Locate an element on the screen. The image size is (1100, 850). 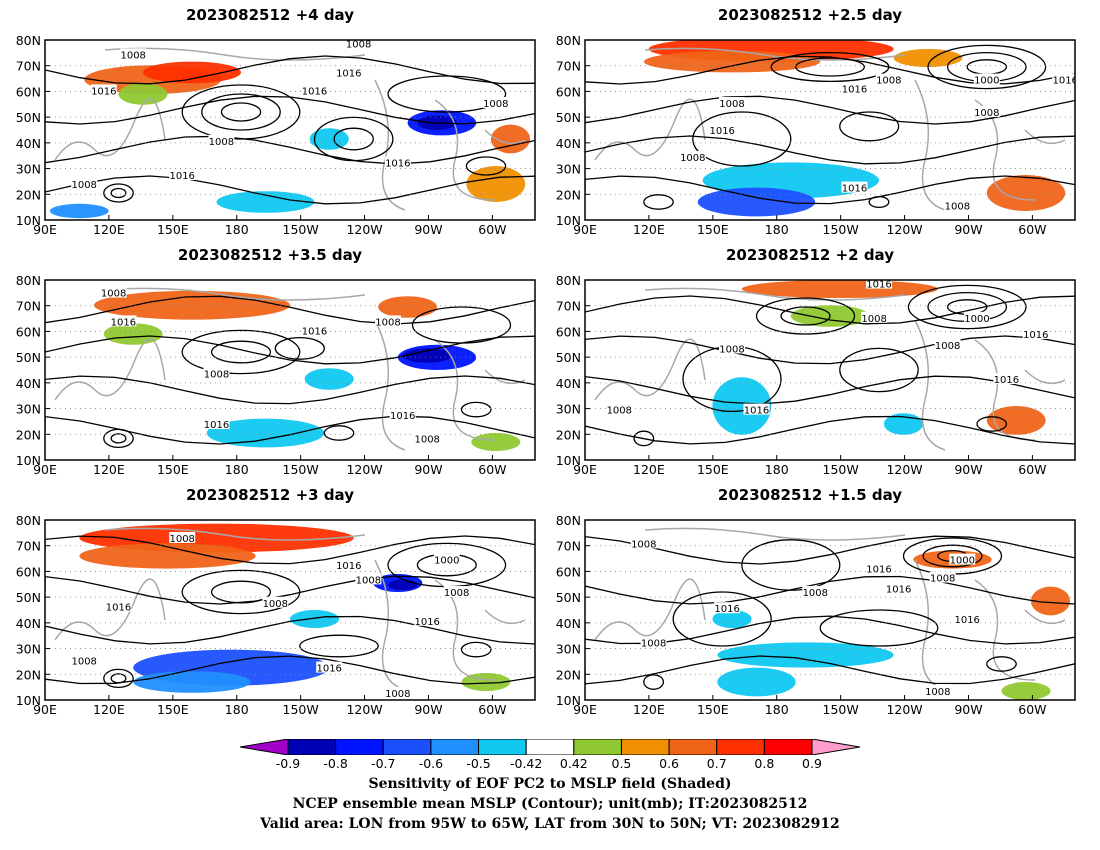
panel-title: 2023082512 +2.5 day is located at coordinates (810, 15).